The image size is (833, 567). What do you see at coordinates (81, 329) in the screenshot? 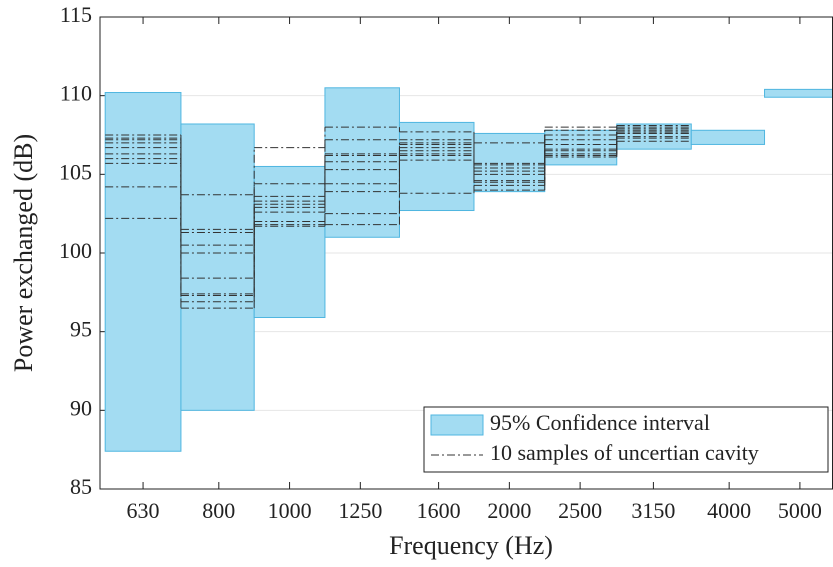
I see `y-tick-label: 95` at bounding box center [81, 329].